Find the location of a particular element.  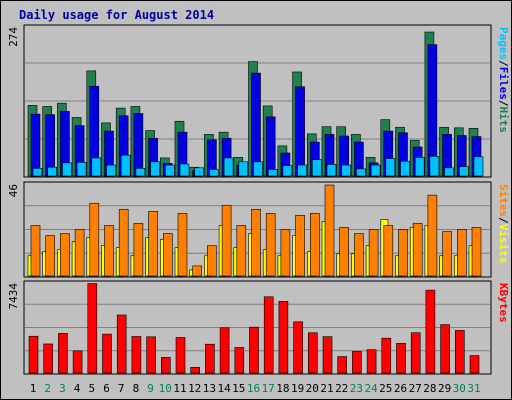

y-max-label: 274 is located at coordinates (13, 37).